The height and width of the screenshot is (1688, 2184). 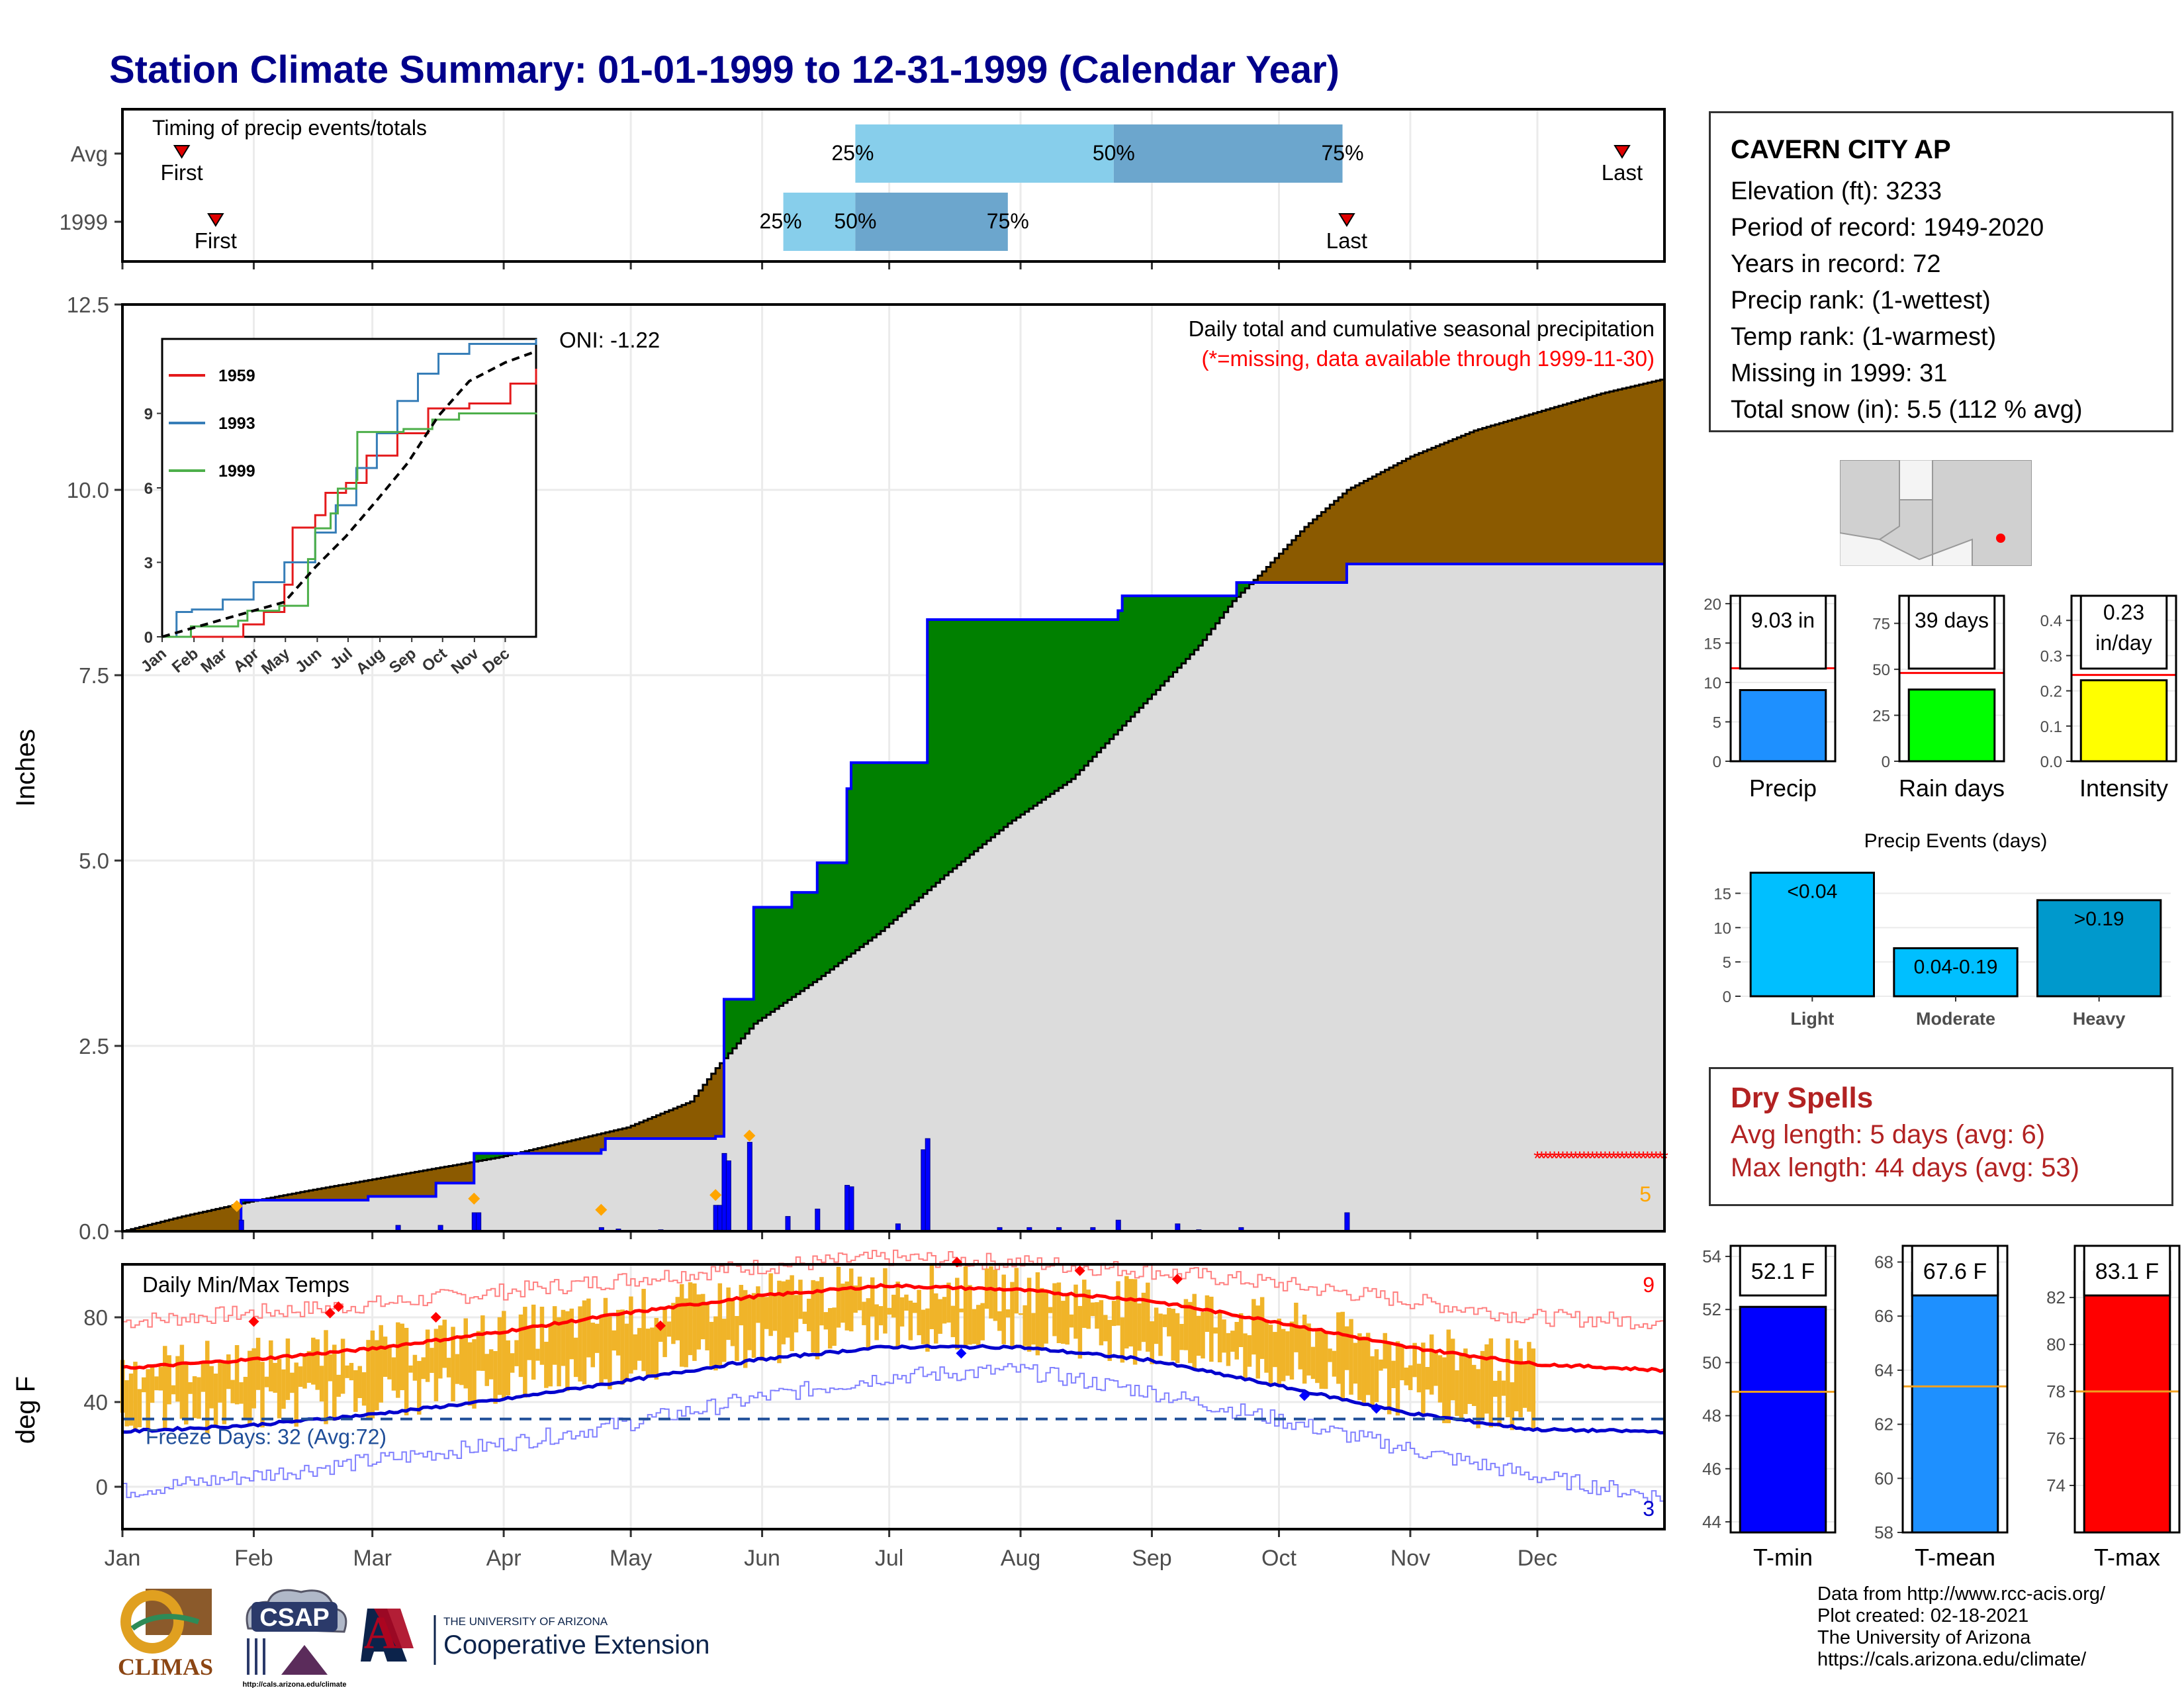 I want to click on record-high-count: 9, so click(x=1649, y=1285).